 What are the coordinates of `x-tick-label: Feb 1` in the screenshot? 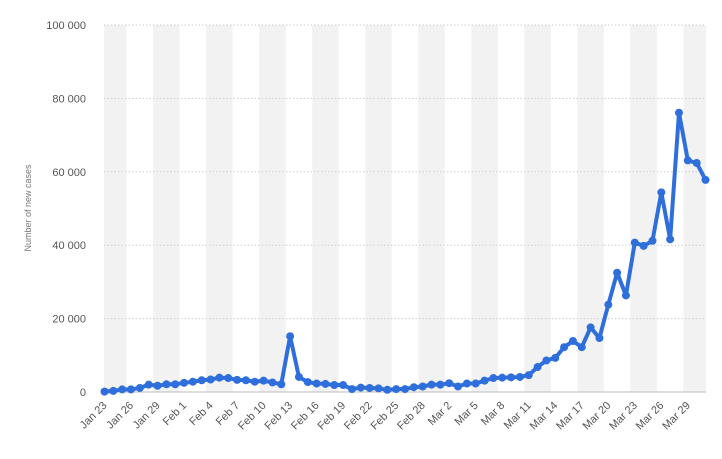 It's located at (175, 414).